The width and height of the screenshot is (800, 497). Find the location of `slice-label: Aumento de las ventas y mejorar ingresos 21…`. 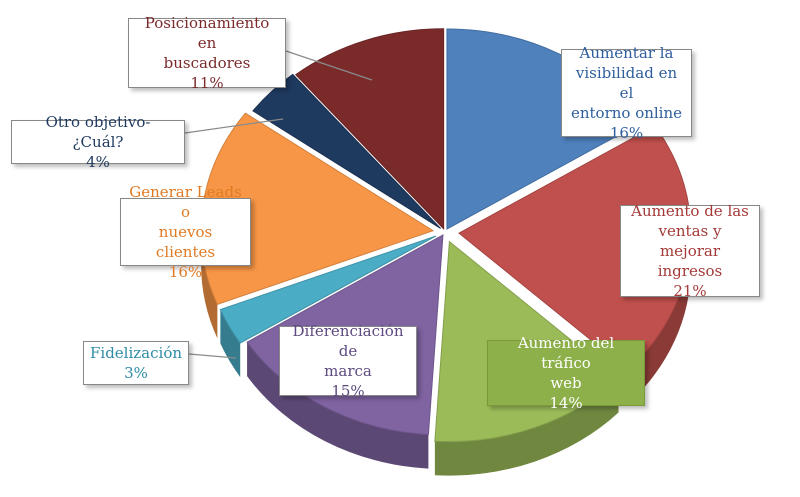

slice-label: Aumento de las ventas y mejorar ingresos 21… is located at coordinates (690, 251).